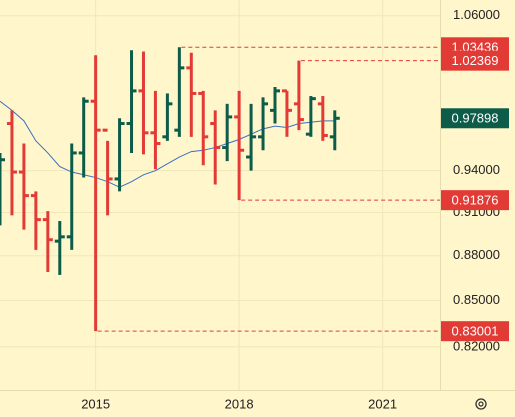  I want to click on price-tag-label: 1.02369, so click(475, 60).